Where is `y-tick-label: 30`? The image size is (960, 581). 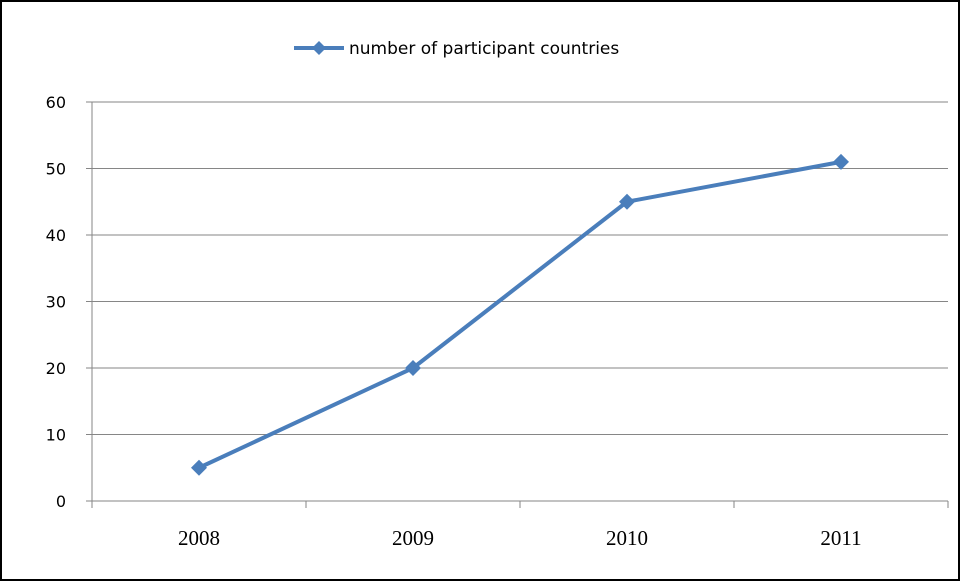 y-tick-label: 30 is located at coordinates (56, 302).